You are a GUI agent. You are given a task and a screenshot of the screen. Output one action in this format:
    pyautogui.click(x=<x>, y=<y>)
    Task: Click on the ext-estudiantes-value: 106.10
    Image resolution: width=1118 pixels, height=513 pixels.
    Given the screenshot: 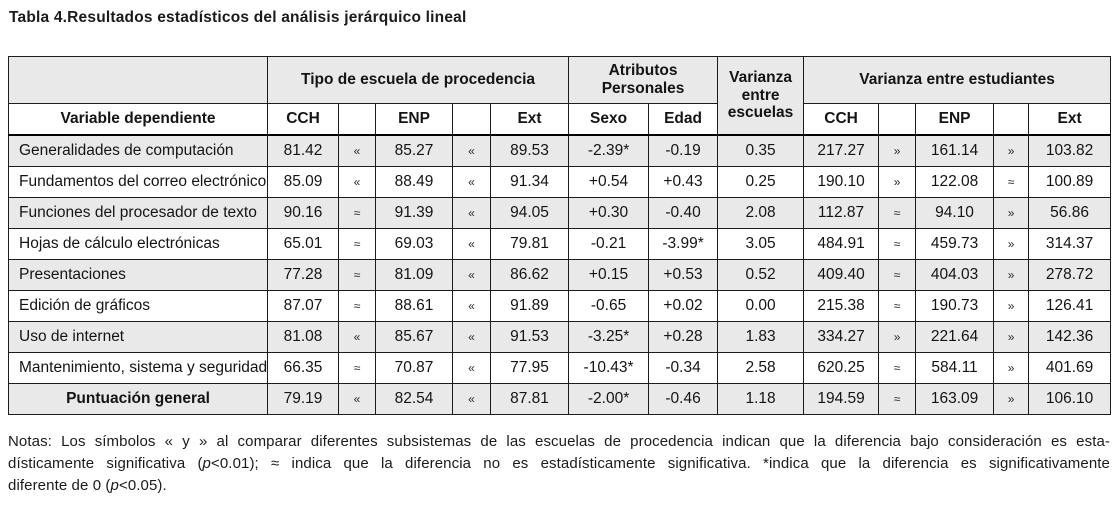 What is the action you would take?
    pyautogui.click(x=1070, y=399)
    